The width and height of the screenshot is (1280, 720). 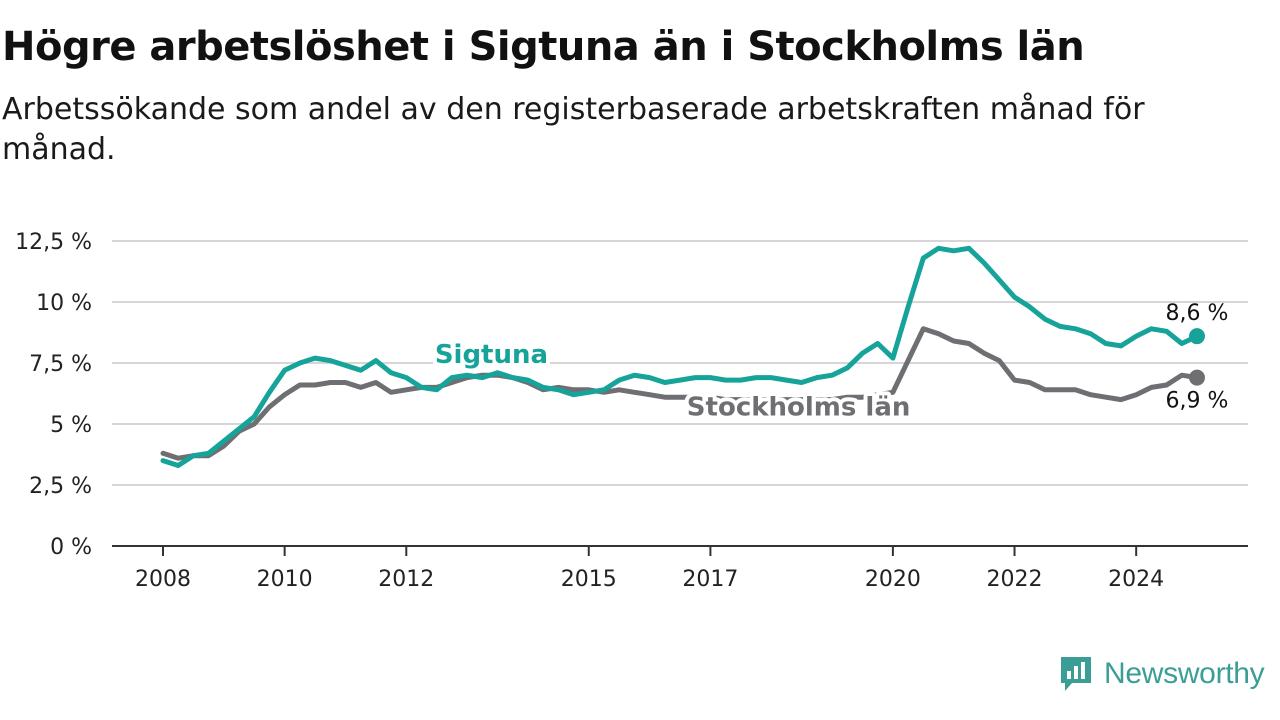 I want to click on y-tick-label: 7,5 %, so click(x=60, y=364).